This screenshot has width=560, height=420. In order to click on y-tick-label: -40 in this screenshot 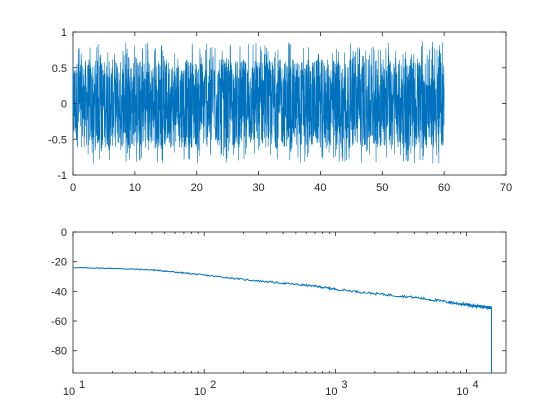, I will do `click(59, 292)`.